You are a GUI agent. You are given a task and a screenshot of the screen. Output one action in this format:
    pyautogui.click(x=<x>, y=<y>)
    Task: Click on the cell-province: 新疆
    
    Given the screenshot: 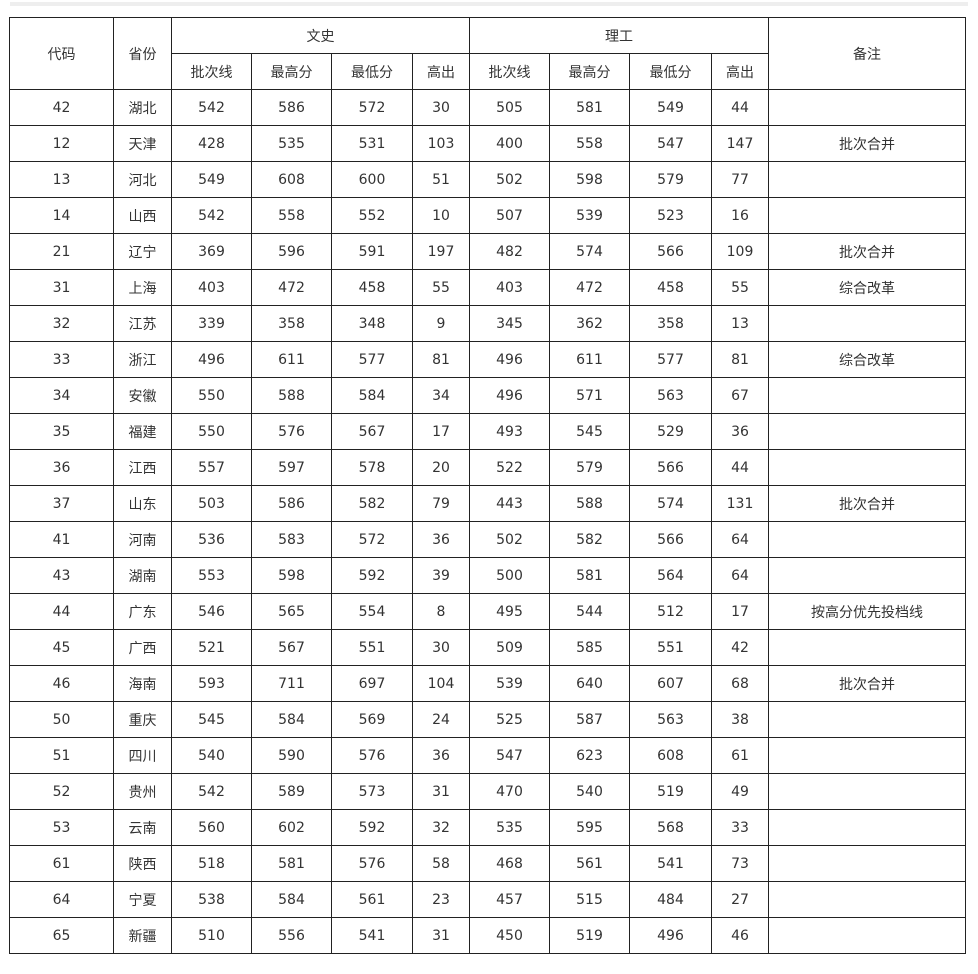 What is the action you would take?
    pyautogui.click(x=142, y=935)
    